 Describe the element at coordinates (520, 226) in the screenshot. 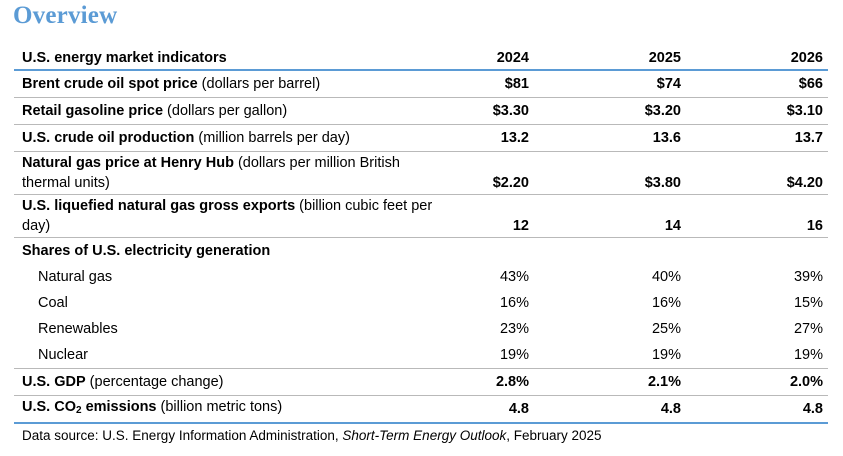

I see `row-value: 12` at that location.